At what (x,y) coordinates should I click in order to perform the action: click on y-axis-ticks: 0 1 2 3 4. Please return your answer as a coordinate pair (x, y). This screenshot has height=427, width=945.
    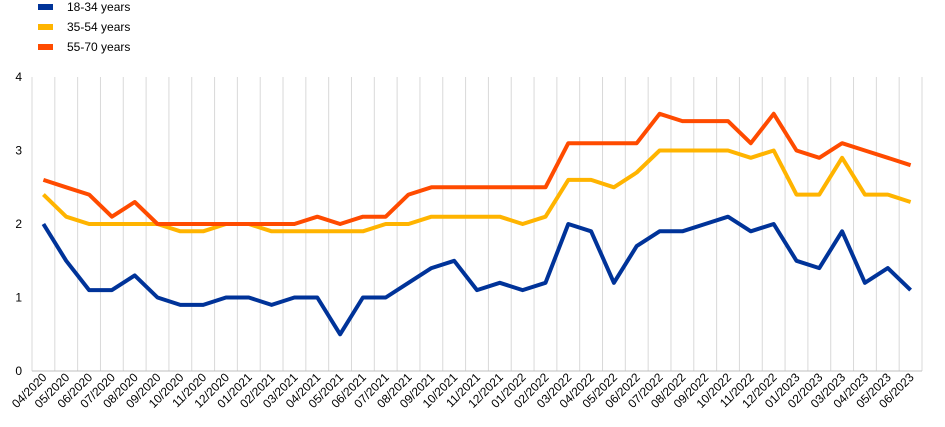
    Looking at the image, I should click on (18, 224).